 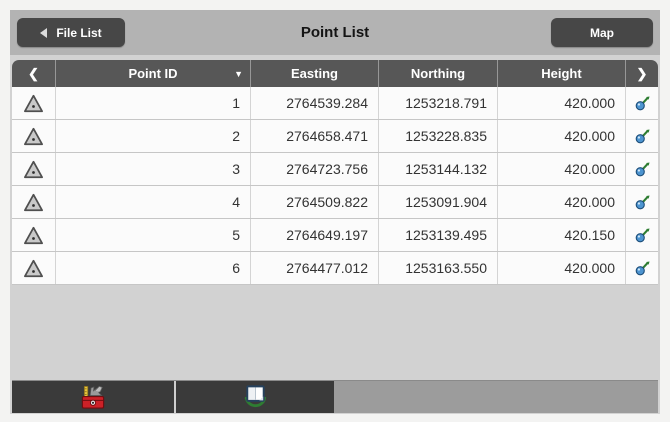 I want to click on column-header-northing: Northing, so click(x=437, y=73).